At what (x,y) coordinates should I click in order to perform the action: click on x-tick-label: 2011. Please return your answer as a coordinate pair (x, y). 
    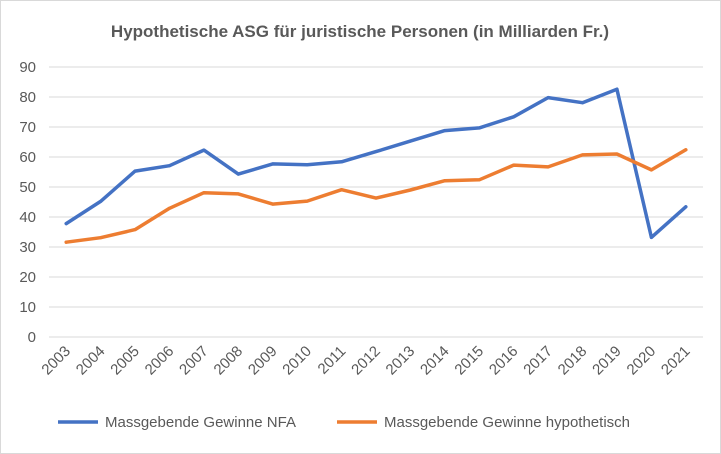
    Looking at the image, I should click on (332, 360).